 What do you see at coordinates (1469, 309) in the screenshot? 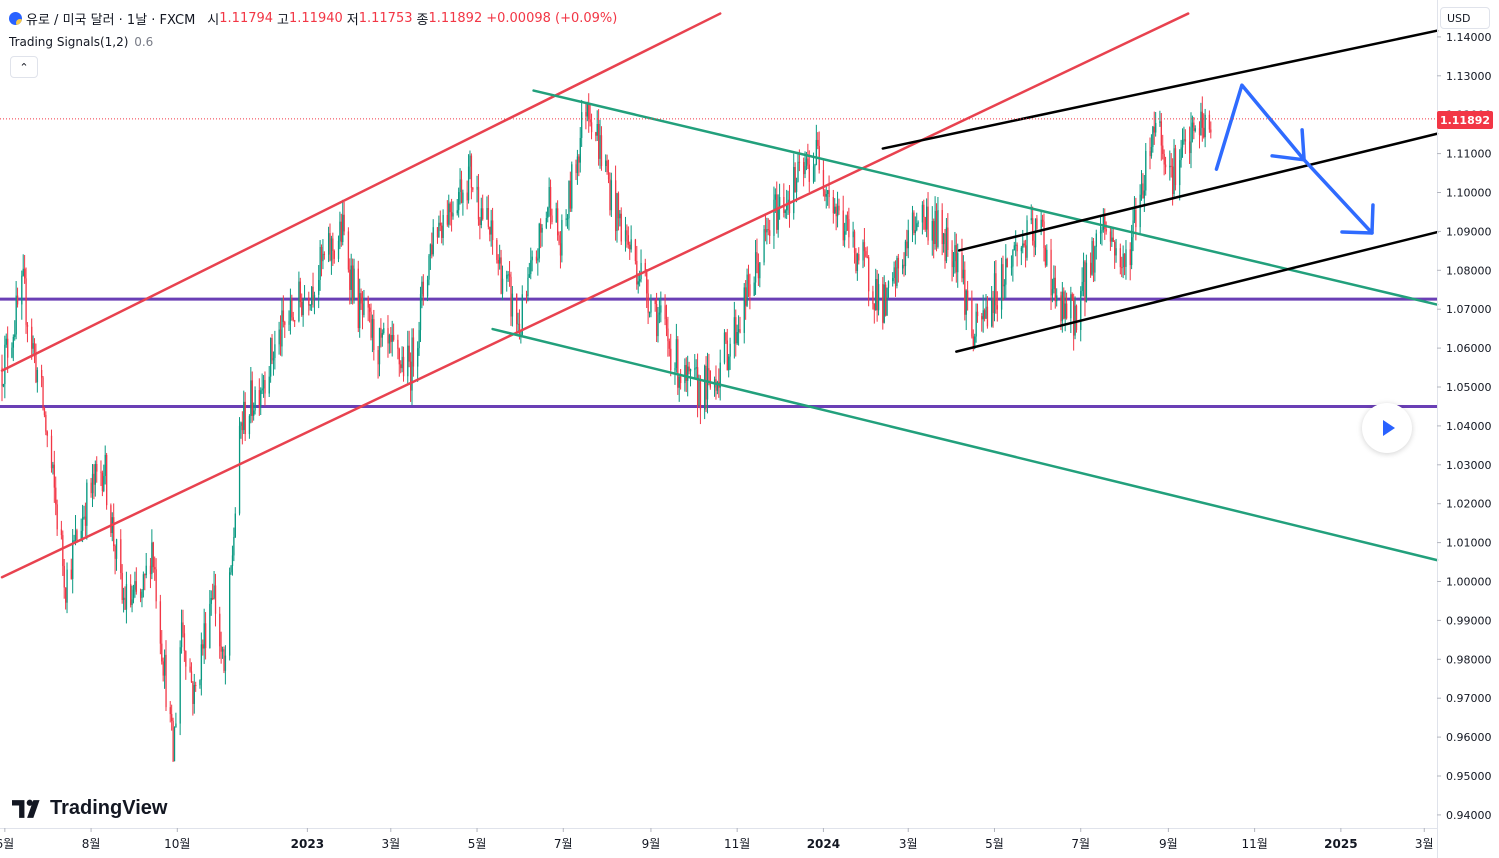
I see `price-tick-label: 1.07000` at bounding box center [1469, 309].